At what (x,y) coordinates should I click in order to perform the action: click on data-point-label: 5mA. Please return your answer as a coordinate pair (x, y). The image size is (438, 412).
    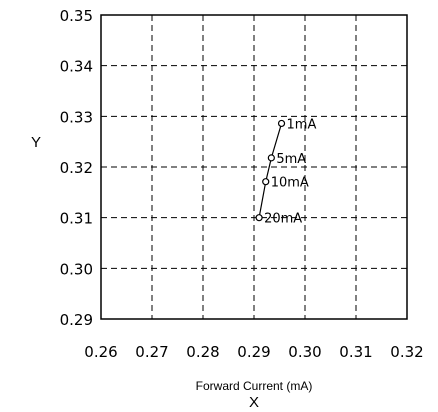
    Looking at the image, I should click on (291, 159).